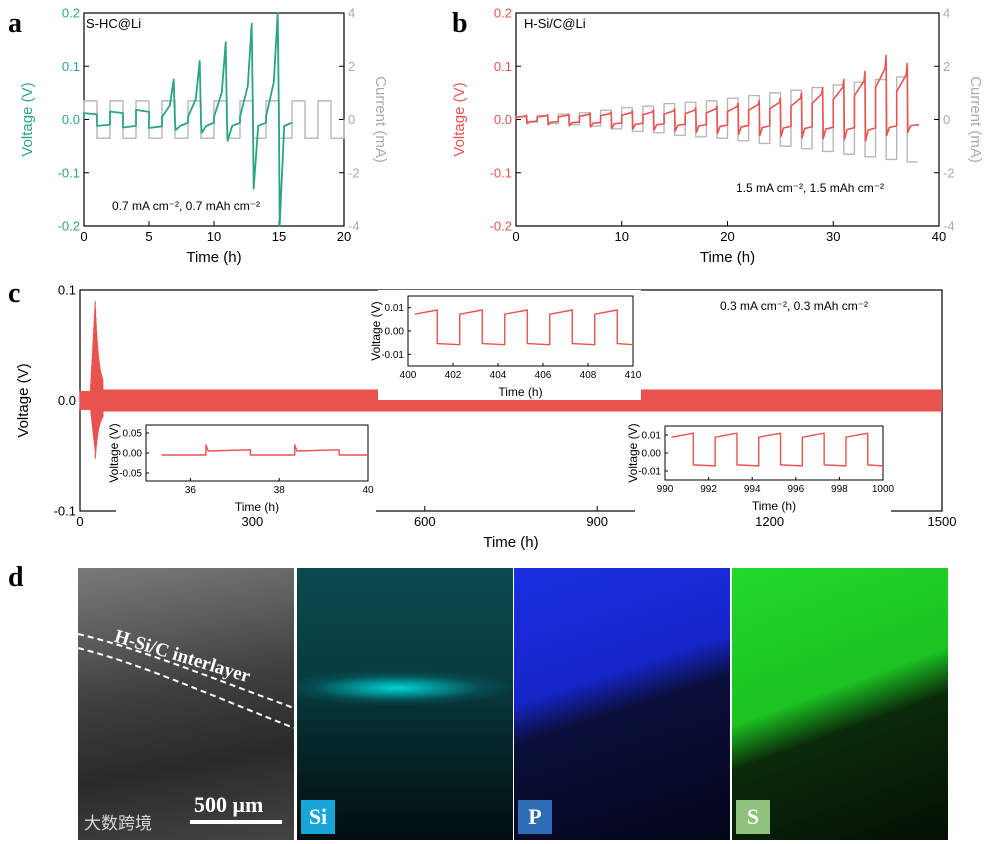  What do you see at coordinates (652, 436) in the screenshot?
I see `c-inset-right-ytick-label: 0.01` at bounding box center [652, 436].